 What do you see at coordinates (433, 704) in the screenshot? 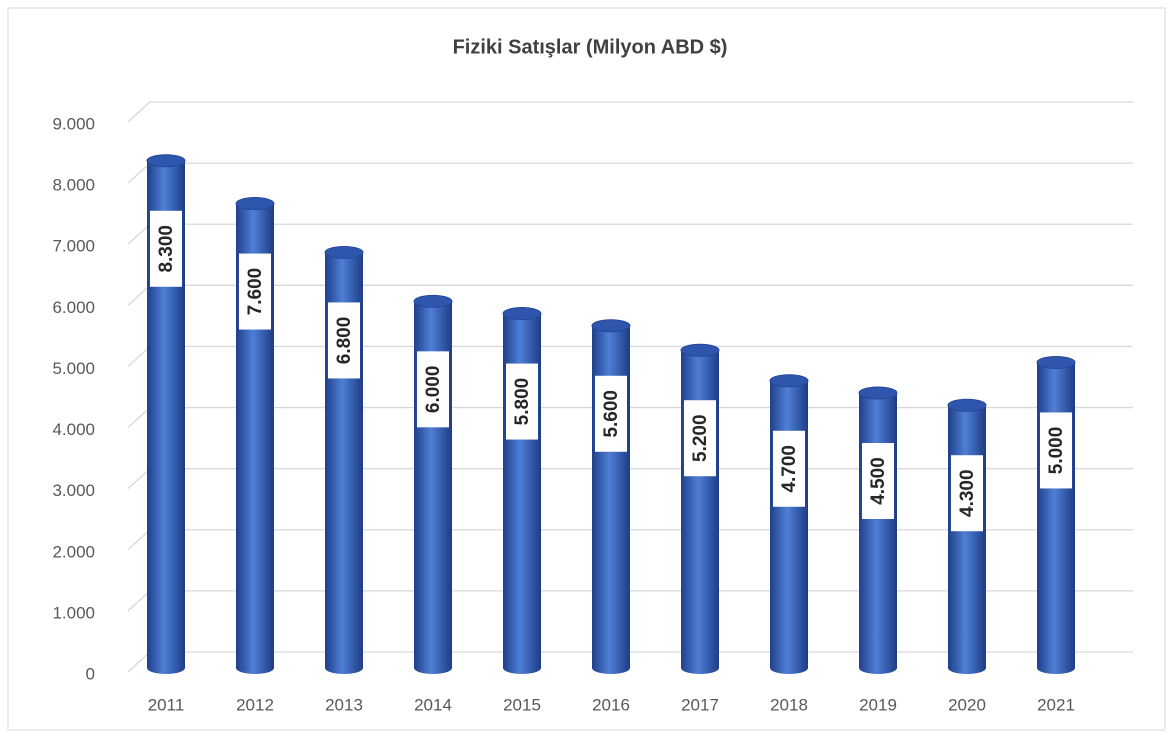
I see `x-tick-label: 2014` at bounding box center [433, 704].